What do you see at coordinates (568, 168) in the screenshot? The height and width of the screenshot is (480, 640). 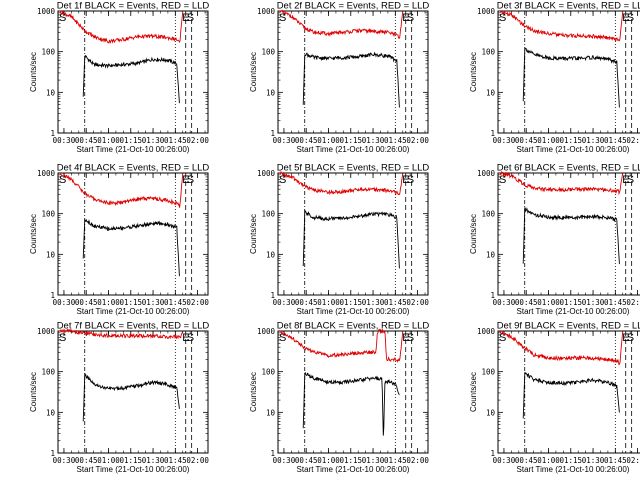 I see `chart-title: Det 6f BLACK = Events, RED = LLD` at bounding box center [568, 168].